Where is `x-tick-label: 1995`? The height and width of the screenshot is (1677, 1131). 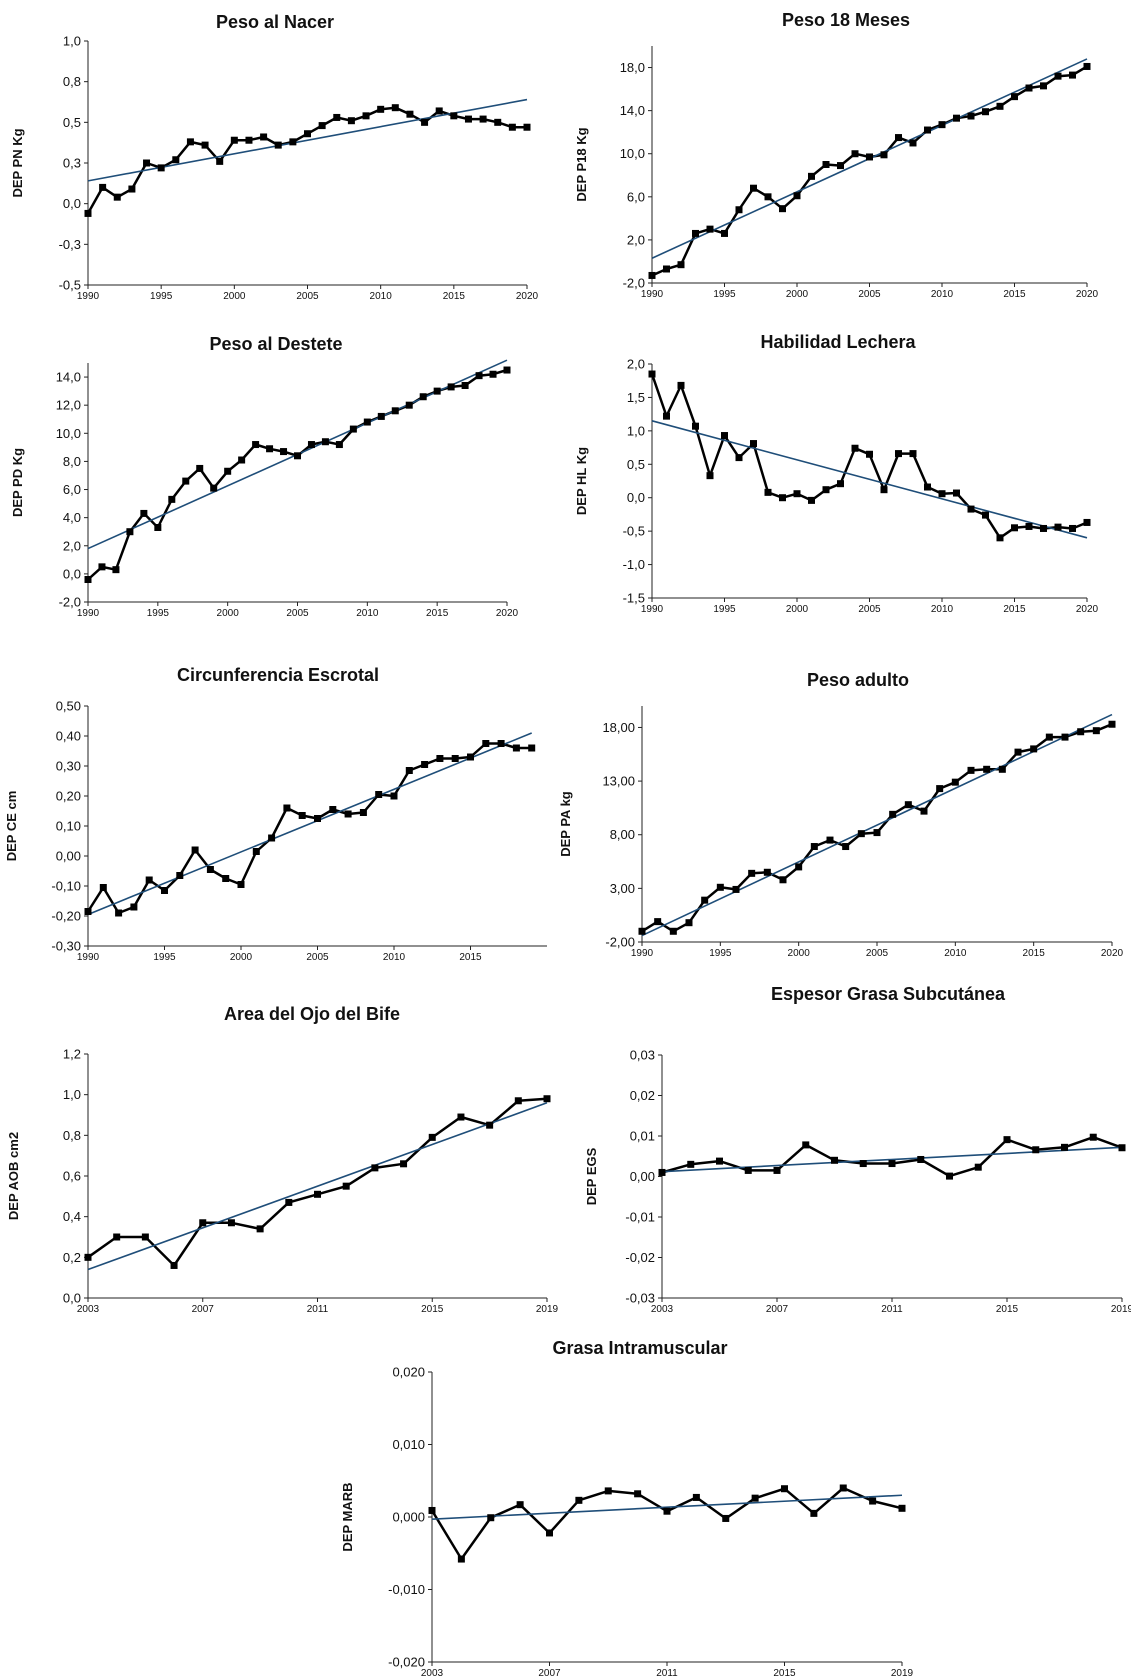
x-tick-label: 1995 is located at coordinates (158, 613).